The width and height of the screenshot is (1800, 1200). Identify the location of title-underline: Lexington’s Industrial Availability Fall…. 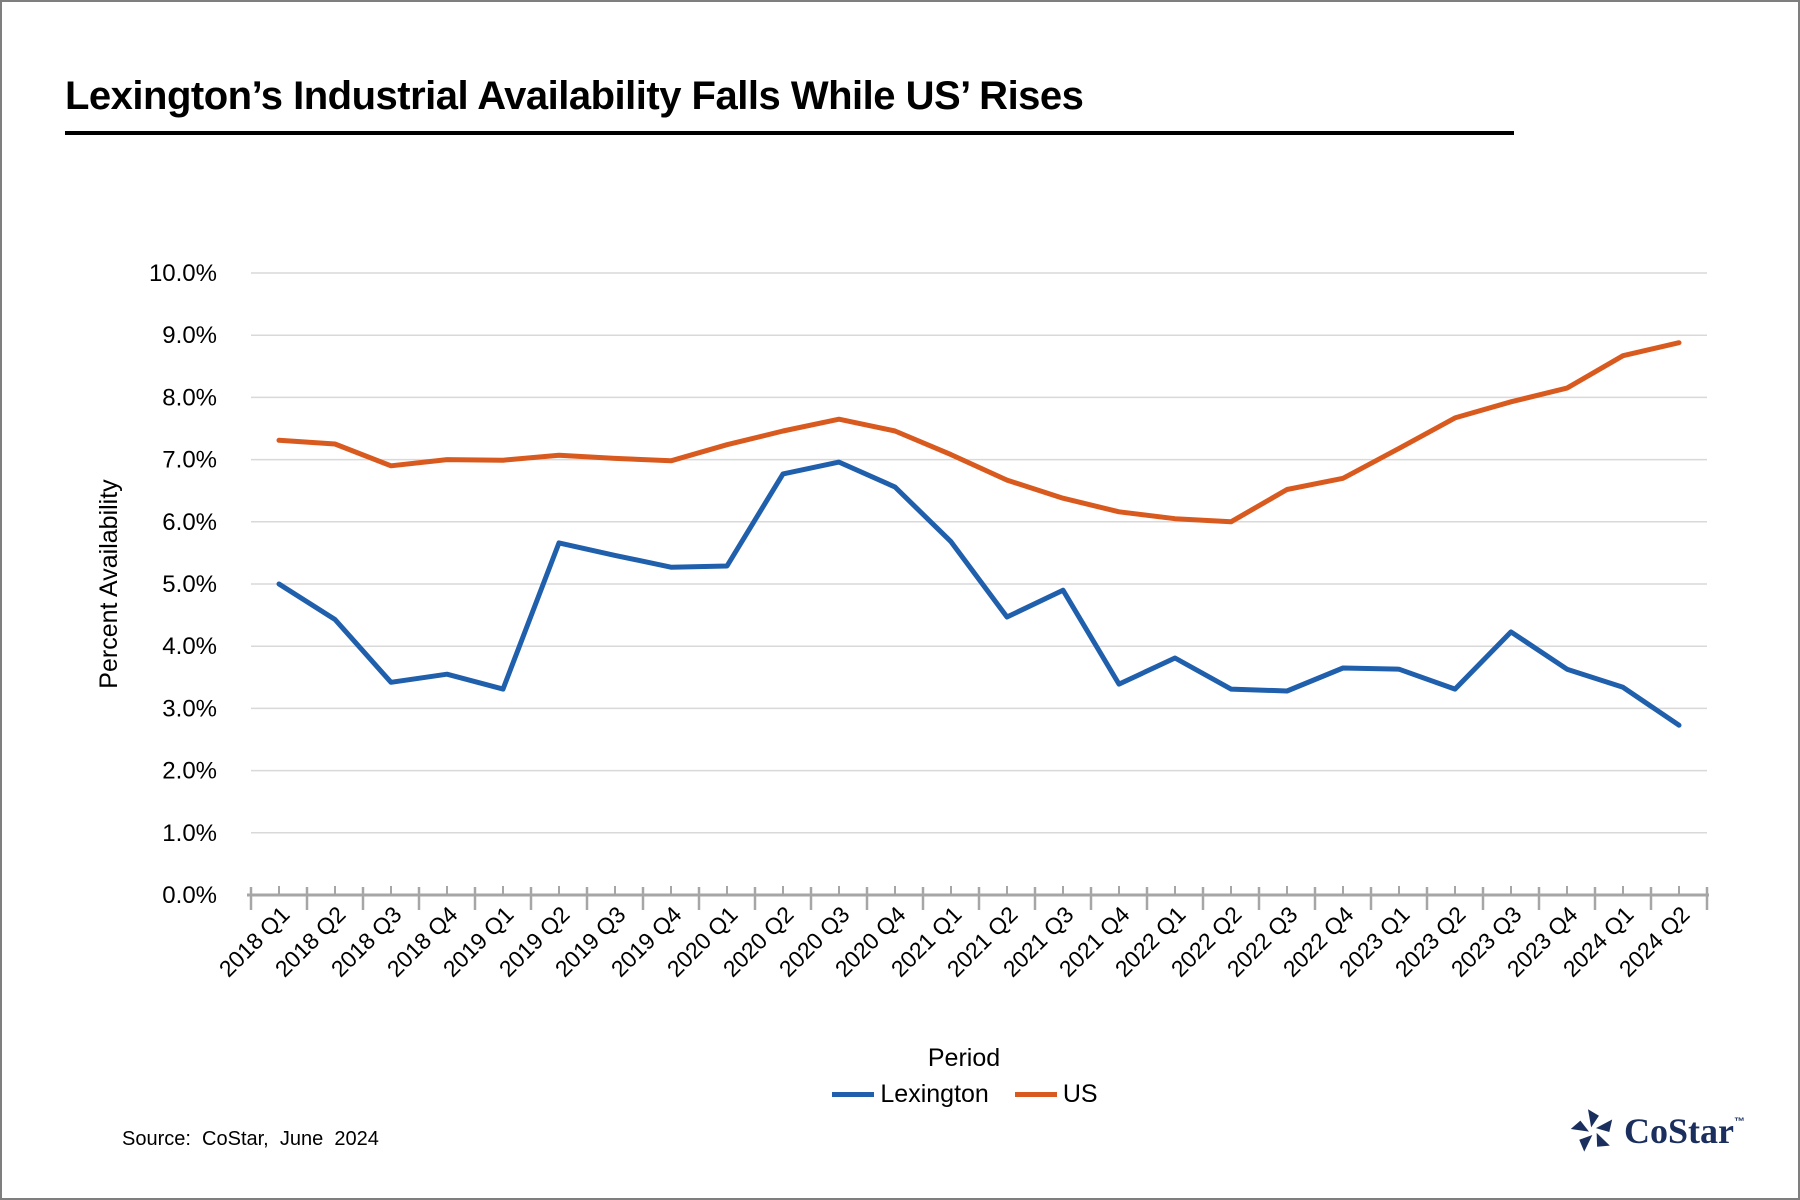
(789, 104).